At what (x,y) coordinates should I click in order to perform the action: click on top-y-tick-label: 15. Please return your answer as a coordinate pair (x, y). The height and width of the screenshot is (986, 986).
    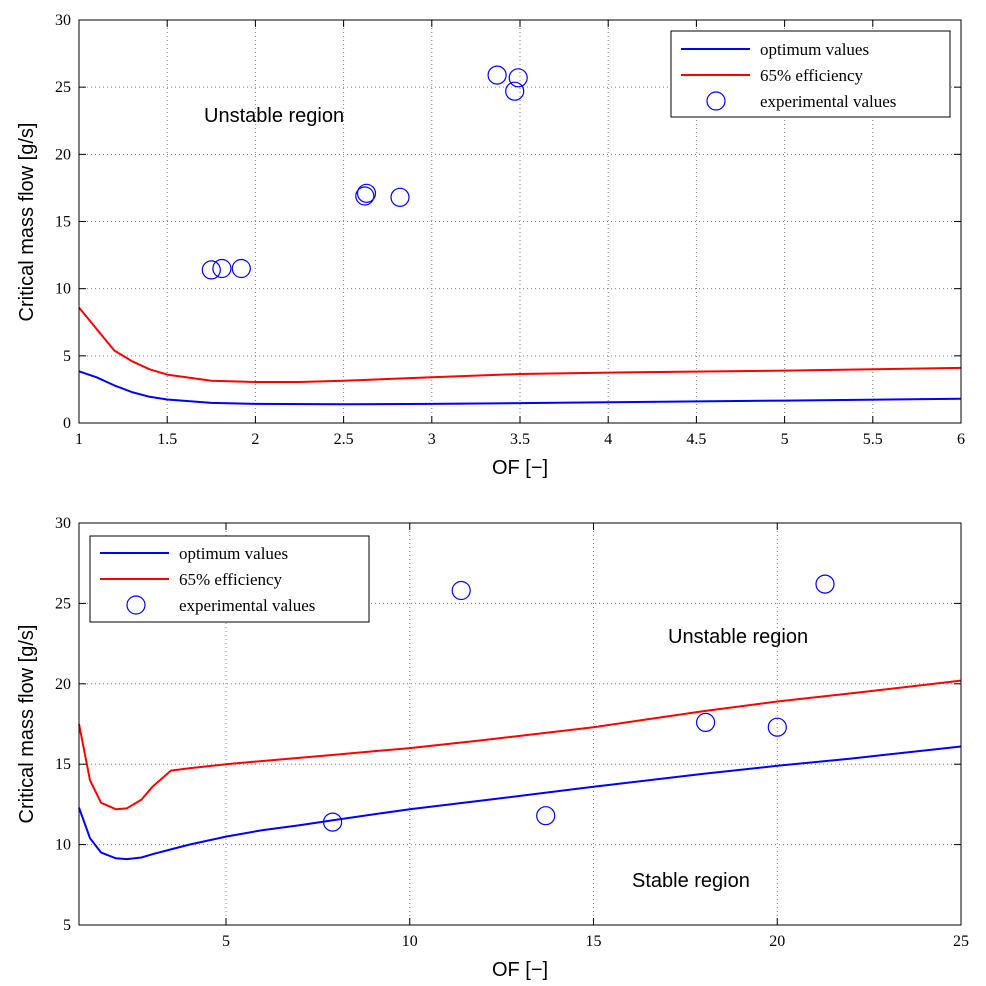
    Looking at the image, I should click on (63, 222).